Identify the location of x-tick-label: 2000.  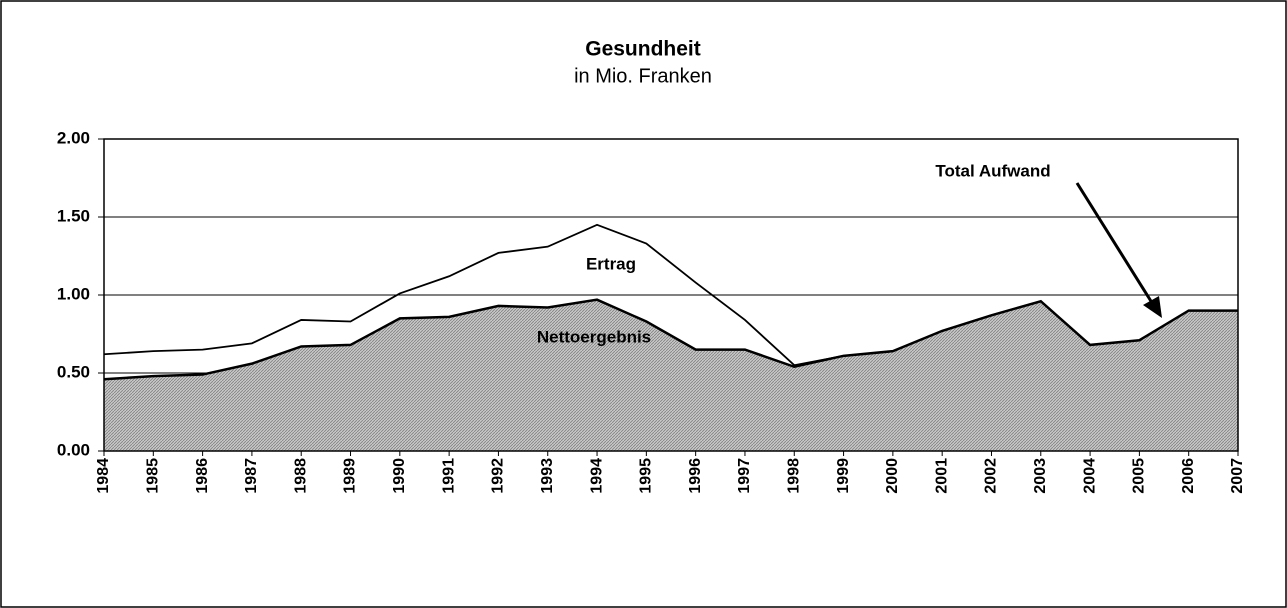
(892, 476).